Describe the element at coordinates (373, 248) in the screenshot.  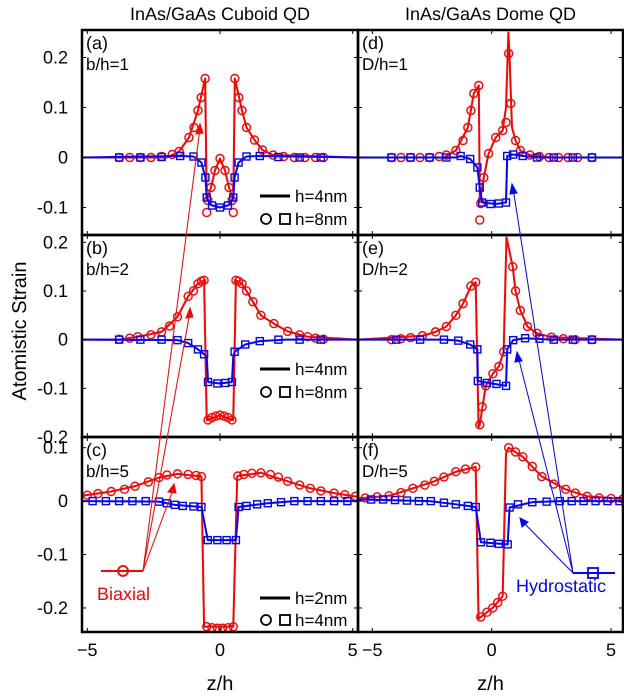
I see `annotation: (e)` at that location.